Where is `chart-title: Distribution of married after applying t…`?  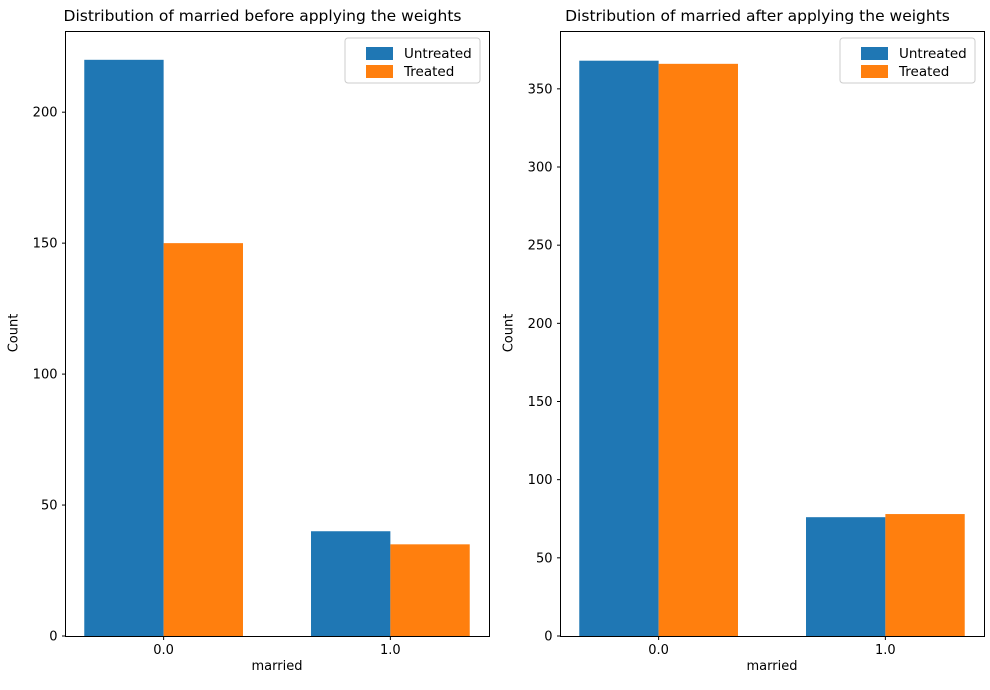 chart-title: Distribution of married after applying t… is located at coordinates (757, 16).